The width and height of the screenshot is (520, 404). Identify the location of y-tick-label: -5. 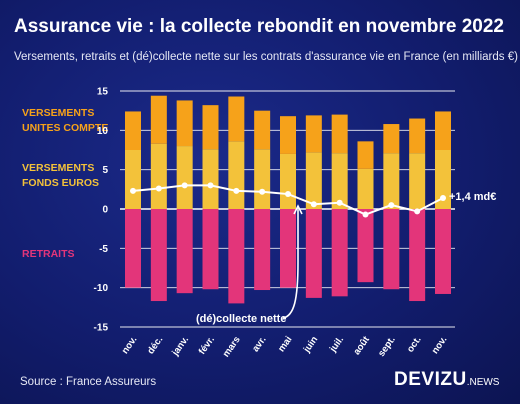
(103, 249).